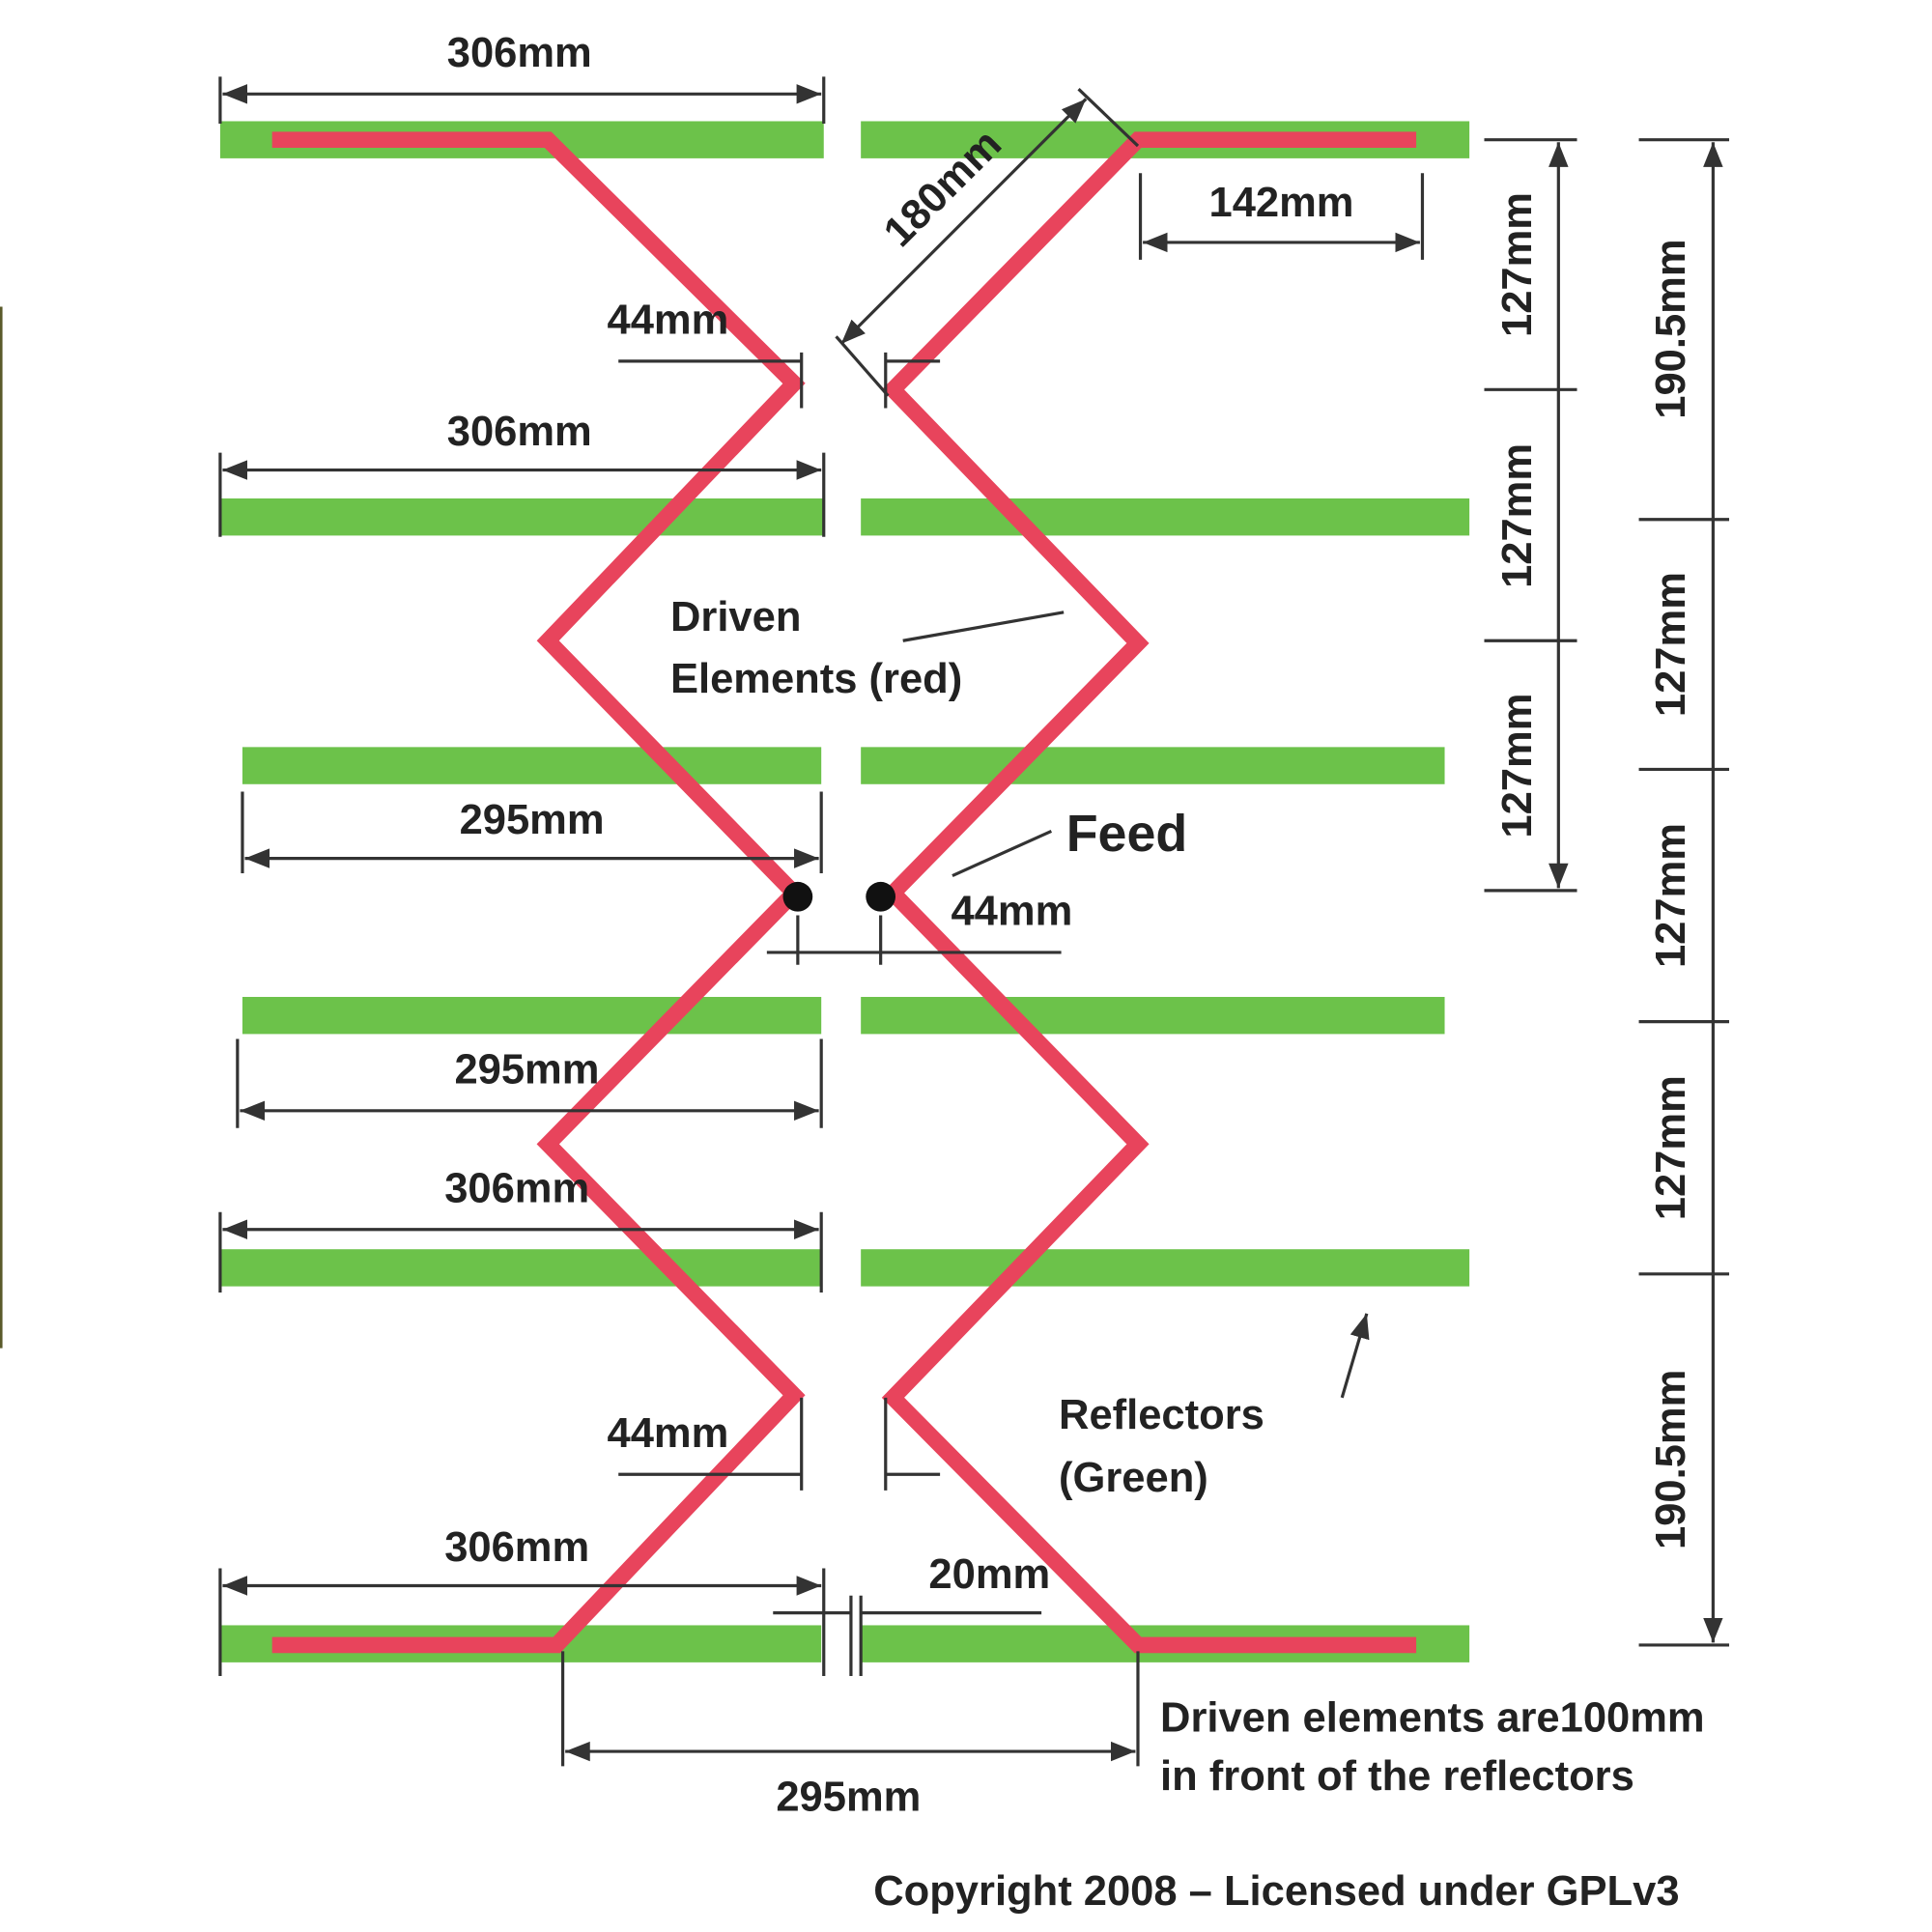 This screenshot has height=1932, width=1932. What do you see at coordinates (1281, 203) in the screenshot?
I see `dim-label: 142mm` at bounding box center [1281, 203].